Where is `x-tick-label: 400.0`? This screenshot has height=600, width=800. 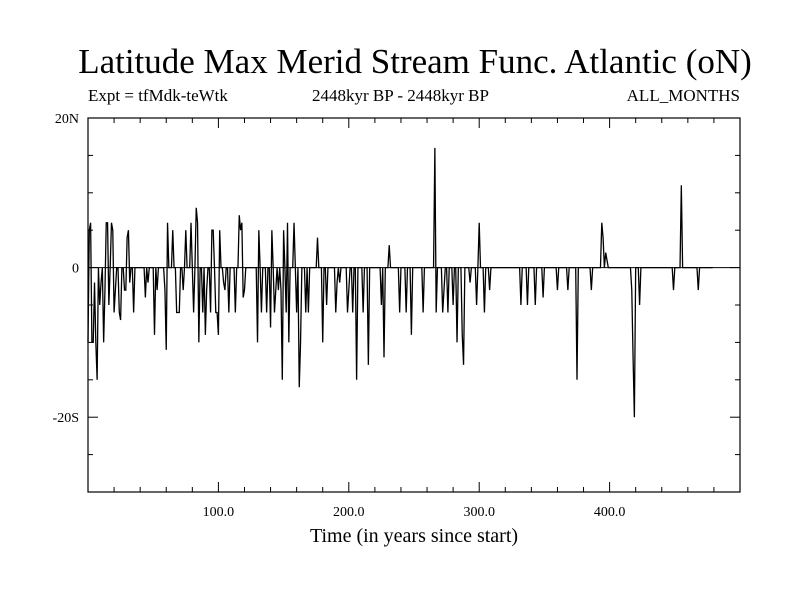 x-tick-label: 400.0 is located at coordinates (610, 512).